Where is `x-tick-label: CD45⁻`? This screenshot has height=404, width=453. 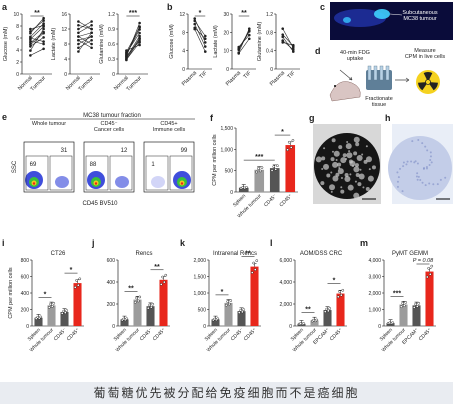 x-tick-label: CD45⁻ is located at coordinates (237, 334).